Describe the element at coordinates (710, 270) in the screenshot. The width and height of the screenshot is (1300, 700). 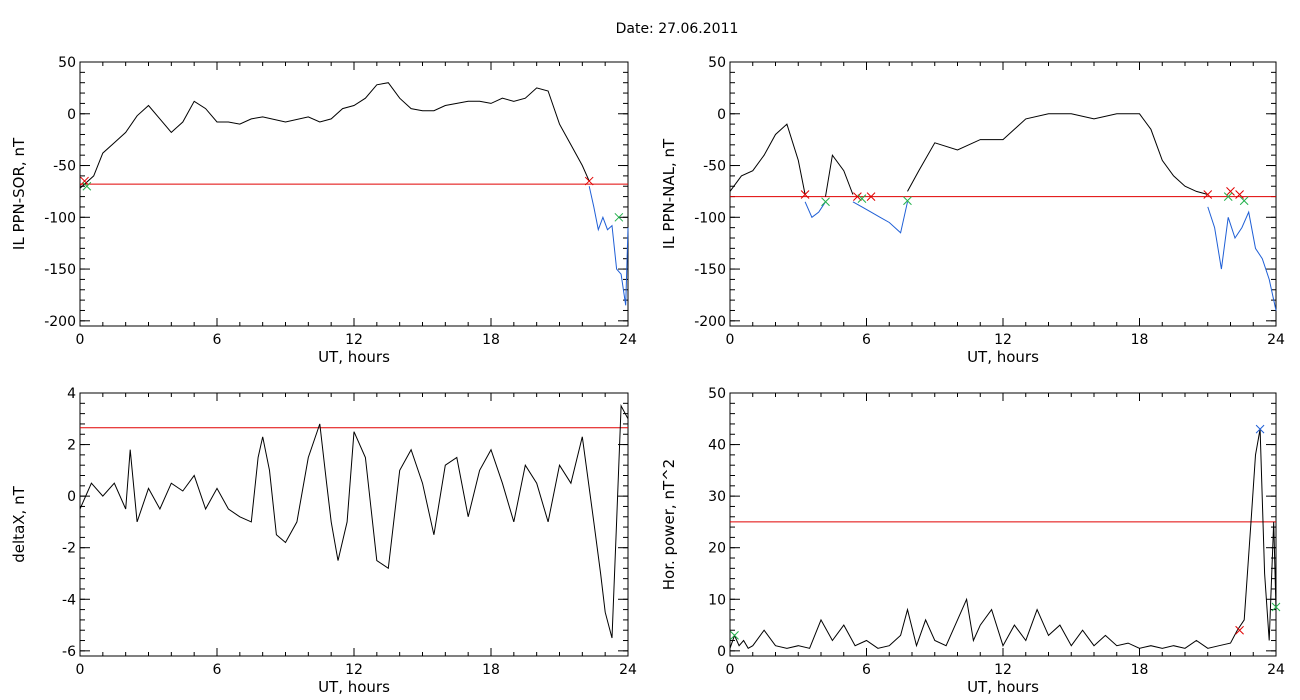
I see `panel-2-y-tick-label: -150` at that location.